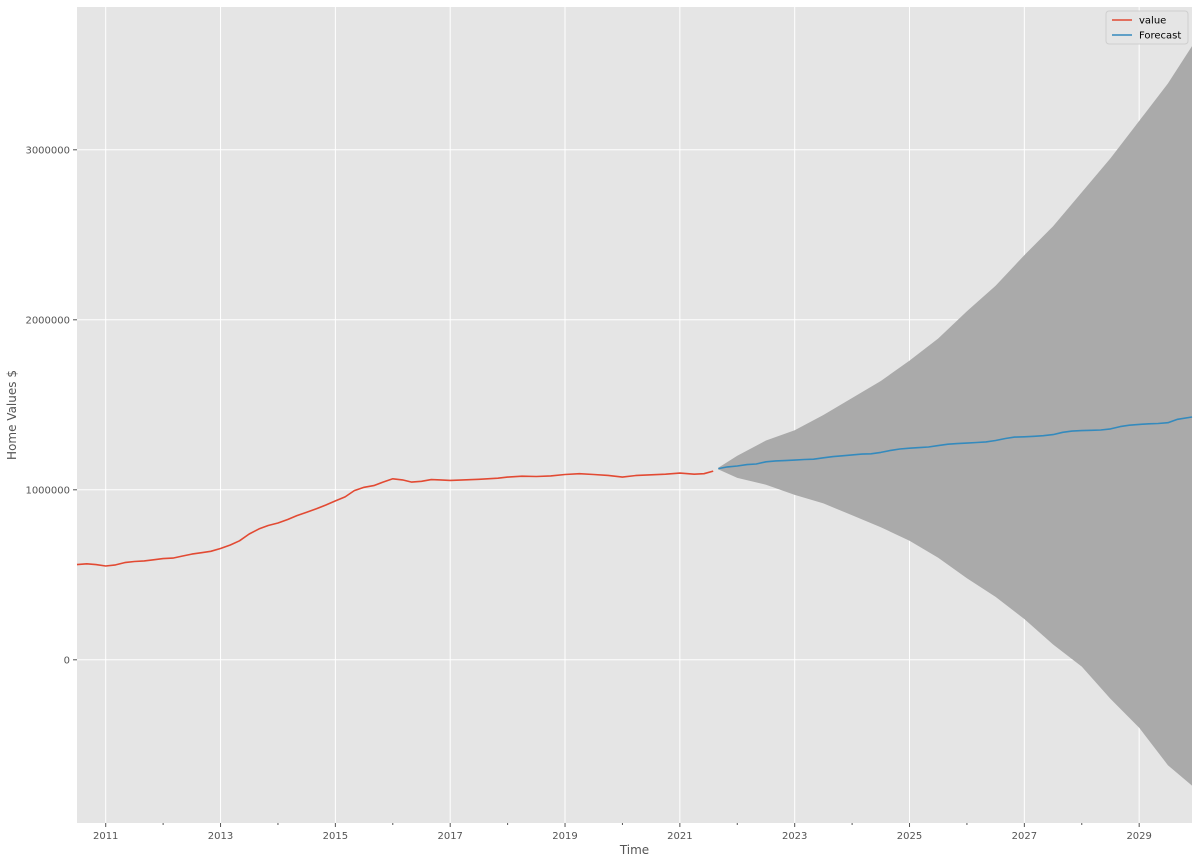 The width and height of the screenshot is (1199, 863). I want to click on y-tick-label: 3000000, so click(47, 150).